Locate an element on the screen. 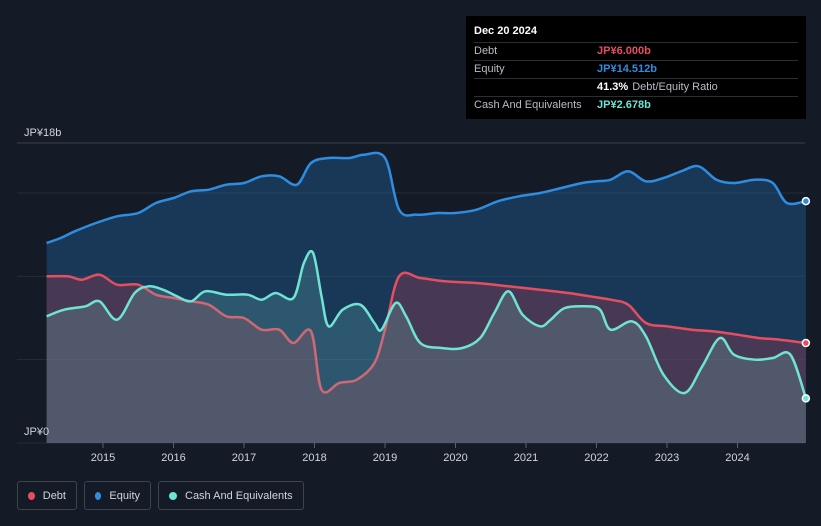 The width and height of the screenshot is (821, 526). tooltip-cash-label: Cash And Equivalents is located at coordinates (528, 105).